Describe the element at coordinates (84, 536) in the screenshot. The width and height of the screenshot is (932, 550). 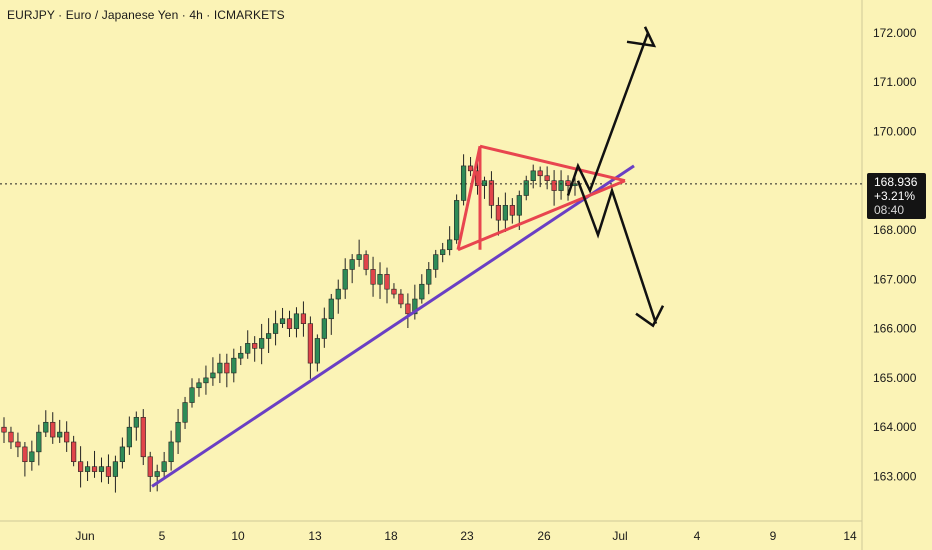
I see `x-tick-label: Jun` at that location.